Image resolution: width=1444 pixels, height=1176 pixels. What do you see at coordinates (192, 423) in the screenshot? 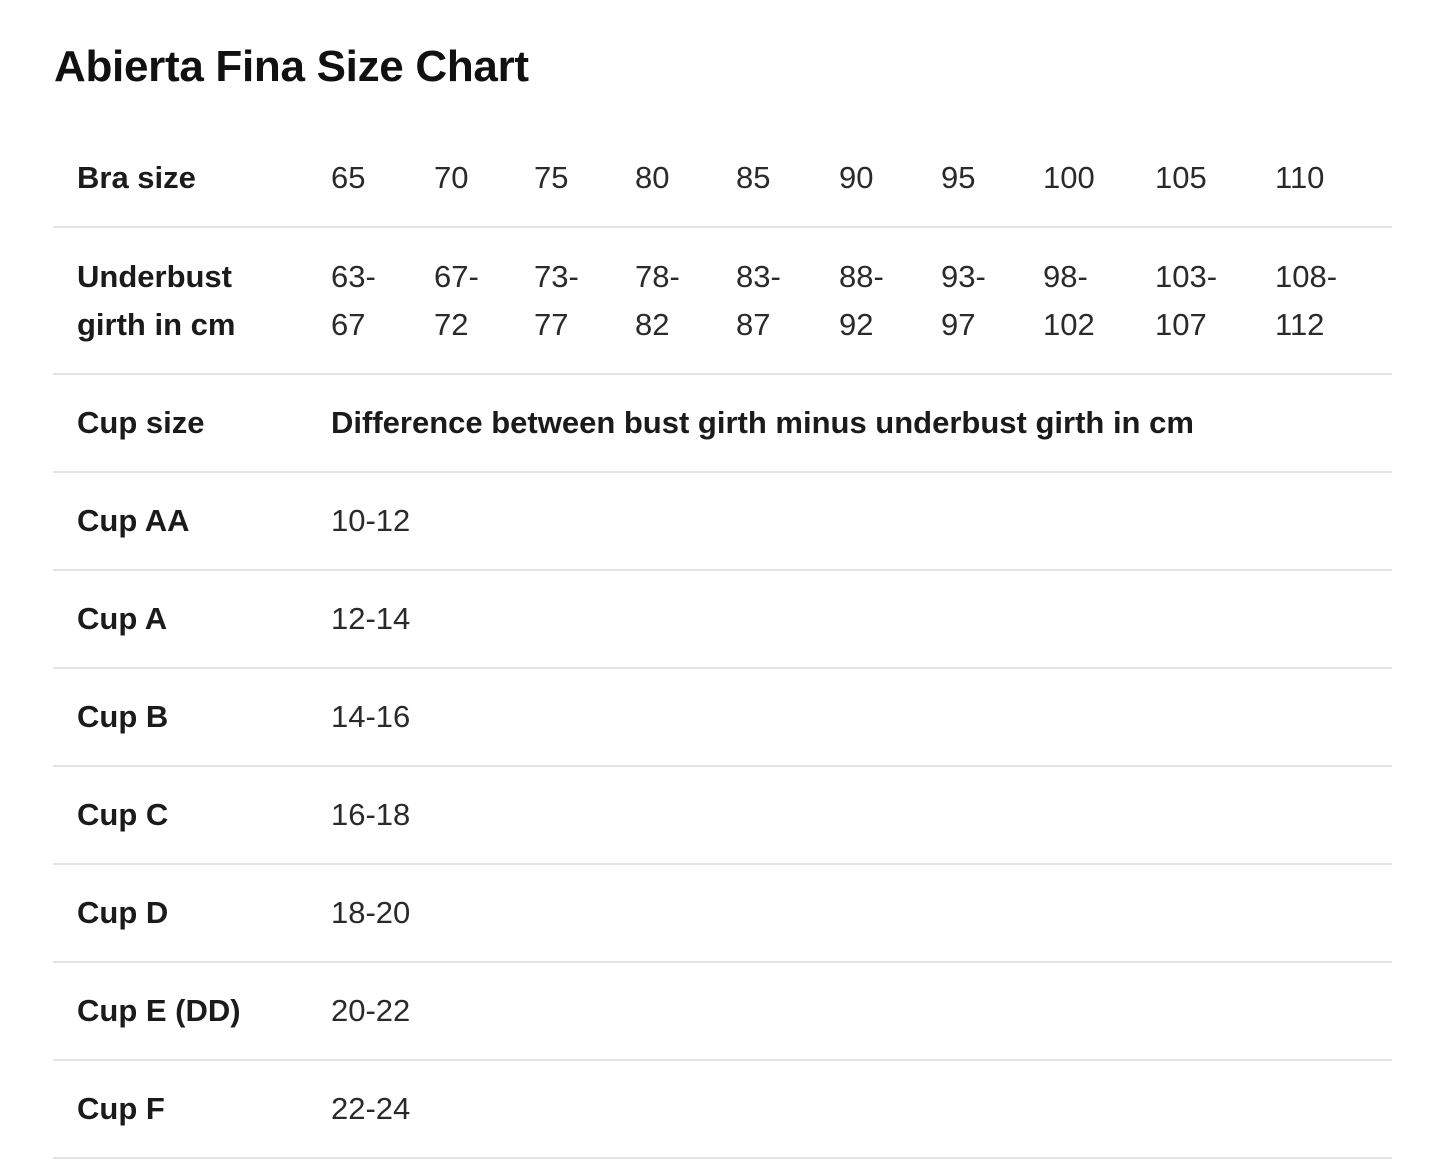
I see `cup-size-label: Cup size` at bounding box center [192, 423].